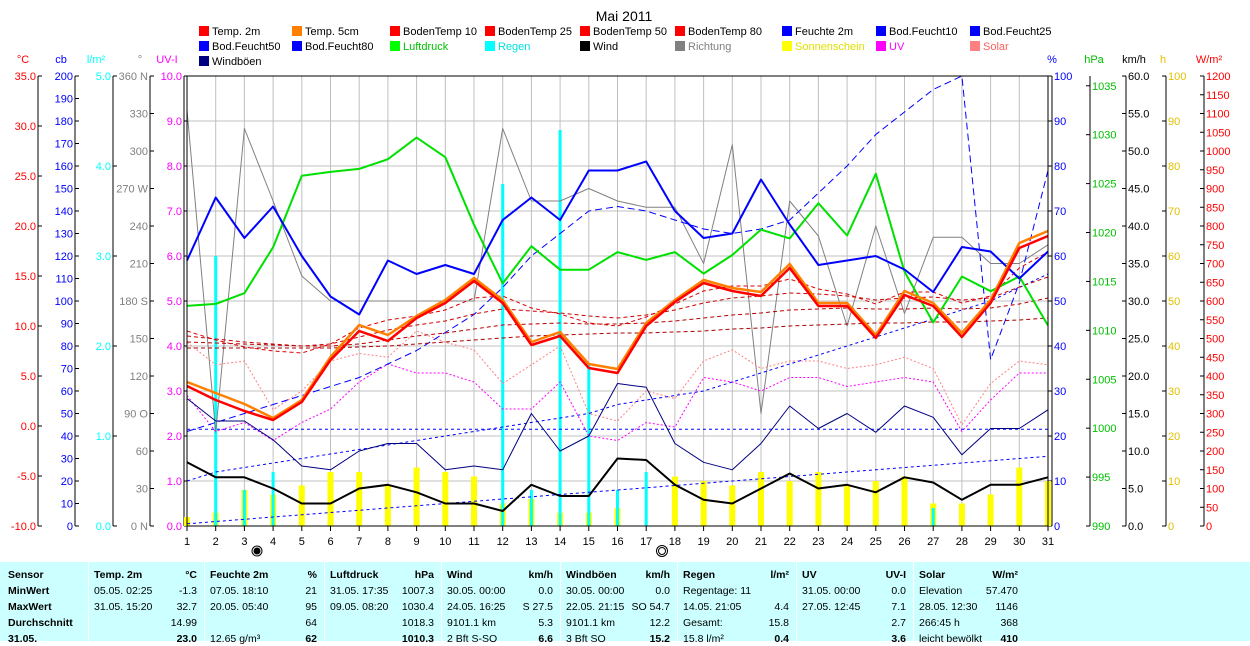 The width and height of the screenshot is (1250, 646). I want to click on bodentemp-25-line, so click(617, 311).